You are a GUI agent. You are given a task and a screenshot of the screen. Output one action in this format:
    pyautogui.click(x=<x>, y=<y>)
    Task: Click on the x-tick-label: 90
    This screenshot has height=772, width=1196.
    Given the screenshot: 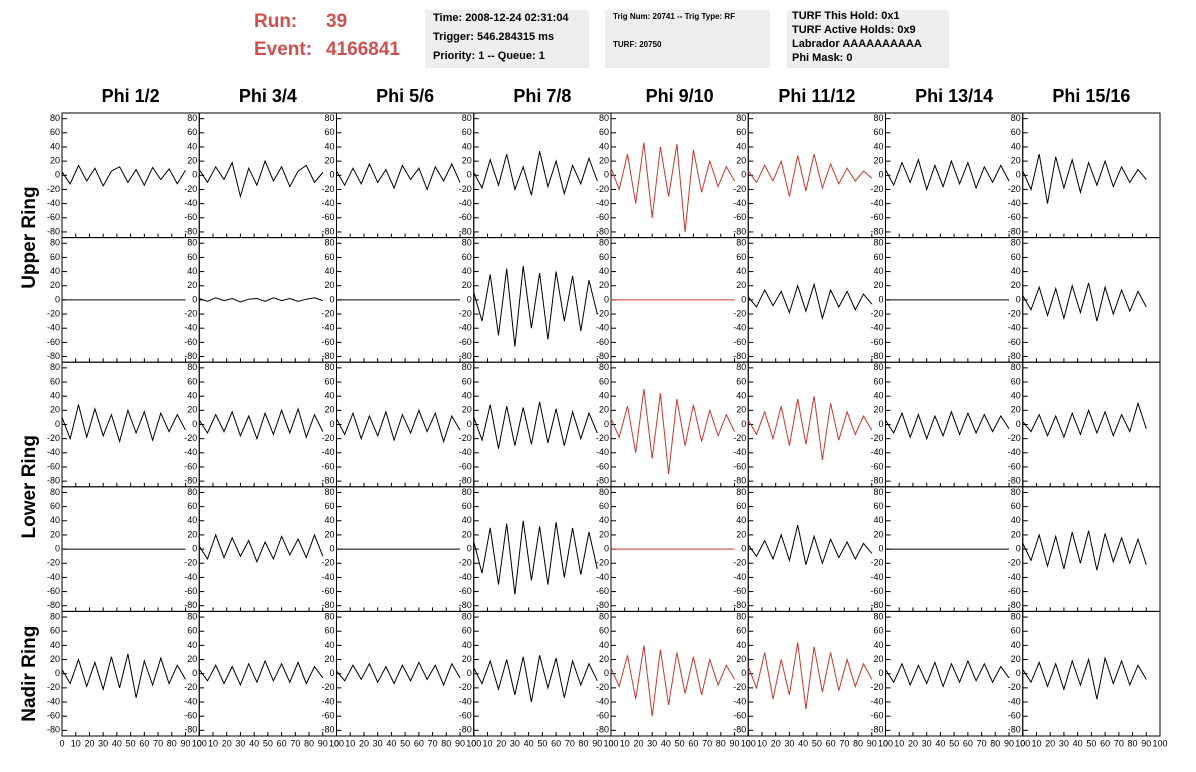 What is the action you would take?
    pyautogui.click(x=735, y=743)
    